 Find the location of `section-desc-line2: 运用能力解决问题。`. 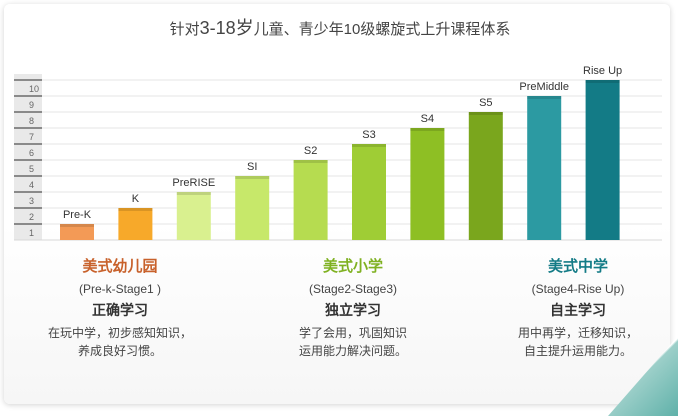

section-desc-line2: 运用能力解决问题。 is located at coordinates (352, 351).